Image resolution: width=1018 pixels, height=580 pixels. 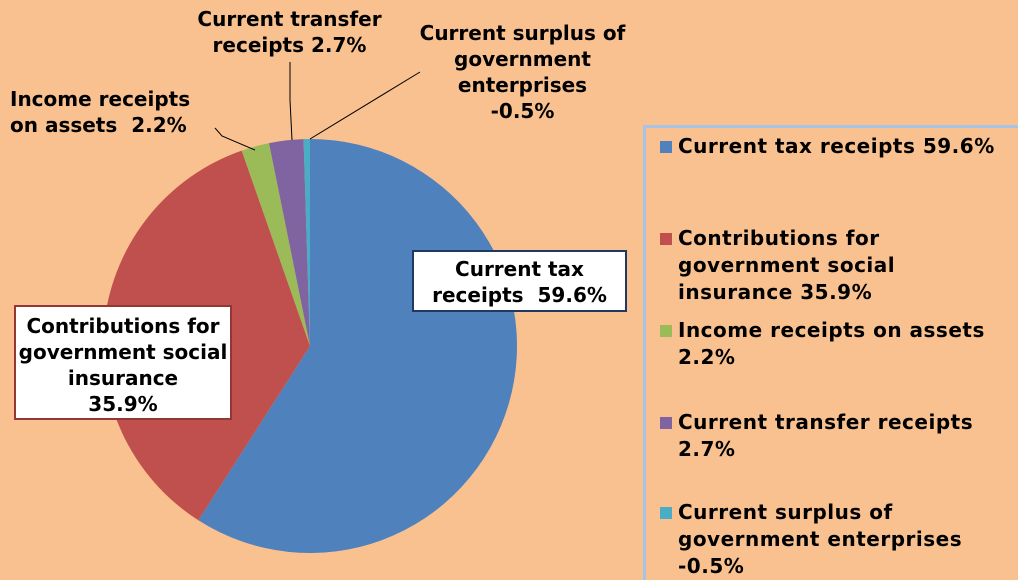 What do you see at coordinates (522, 111) in the screenshot?
I see `label-value: -0.5%` at bounding box center [522, 111].